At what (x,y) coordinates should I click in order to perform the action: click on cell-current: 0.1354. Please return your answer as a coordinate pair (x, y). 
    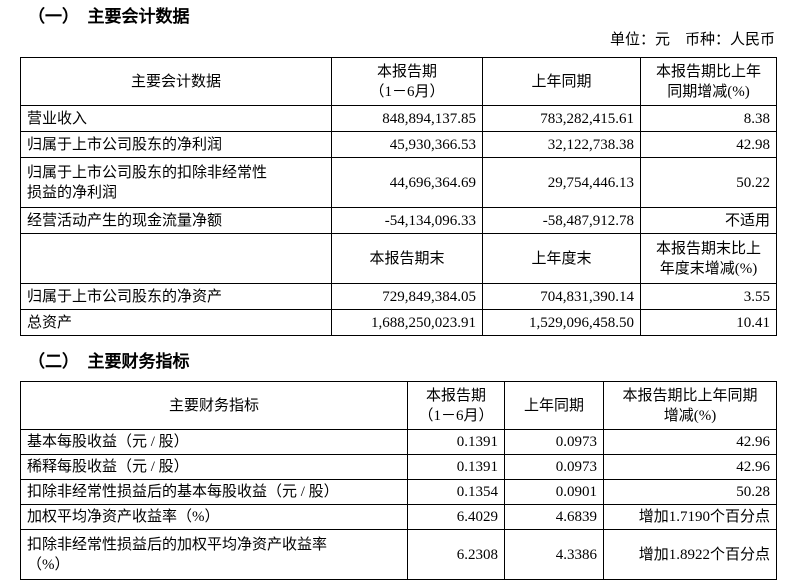
    Looking at the image, I should click on (456, 492).